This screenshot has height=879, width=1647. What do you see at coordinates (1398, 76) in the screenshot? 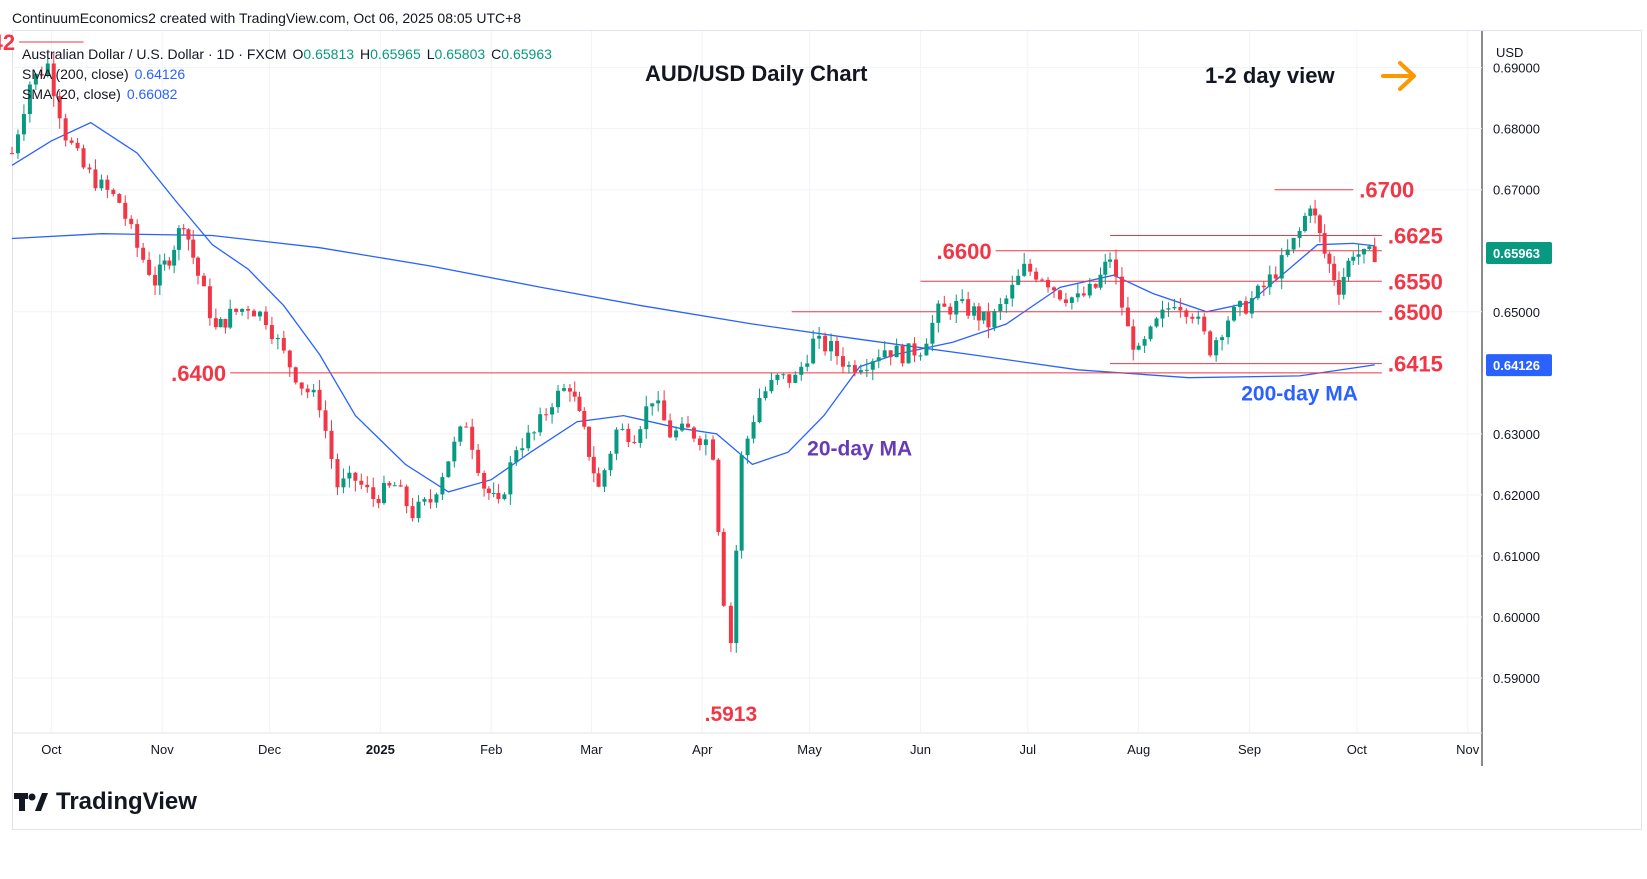
I see `arrow-right-icon` at bounding box center [1398, 76].